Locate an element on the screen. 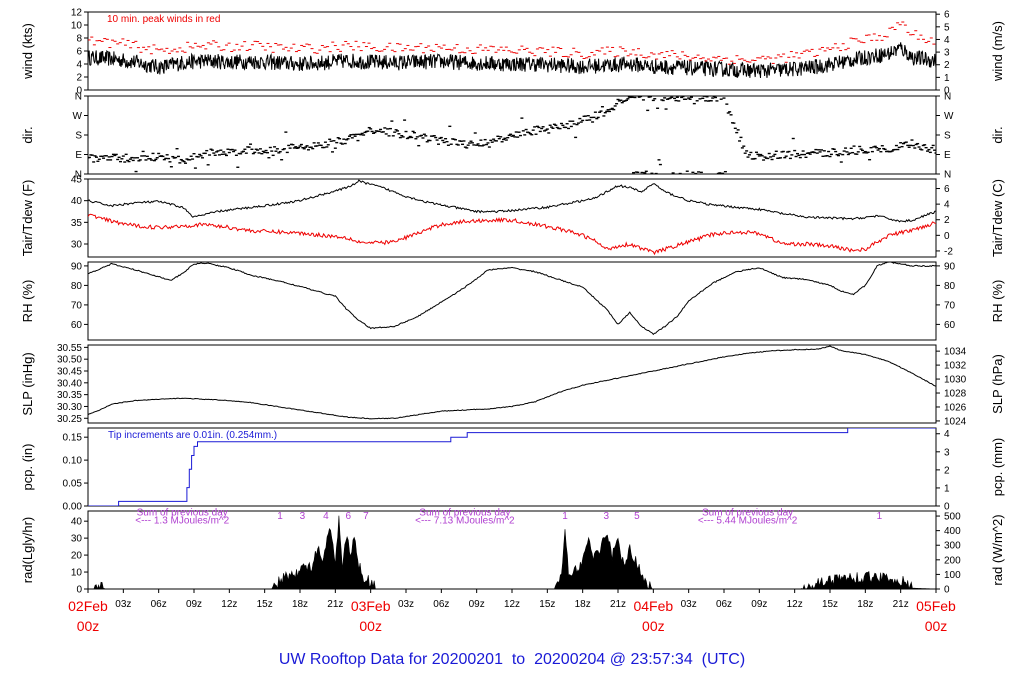 The width and height of the screenshot is (1024, 700). left-tick-label: 10 is located at coordinates (77, 26).